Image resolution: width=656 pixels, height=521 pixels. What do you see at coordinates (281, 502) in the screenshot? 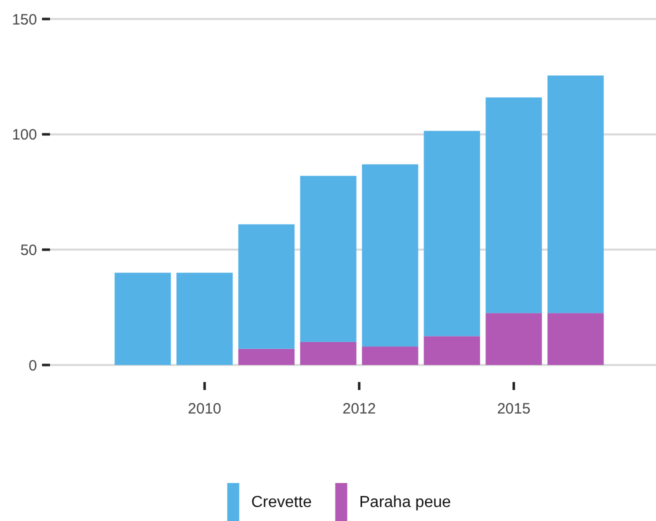
I see `legend-label: Crevette` at bounding box center [281, 502].